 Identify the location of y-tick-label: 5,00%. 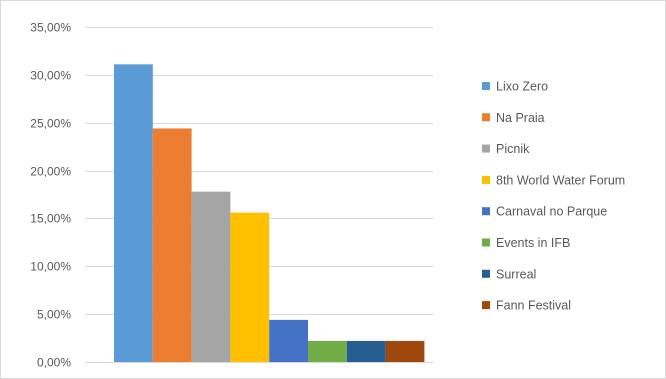
(54, 315).